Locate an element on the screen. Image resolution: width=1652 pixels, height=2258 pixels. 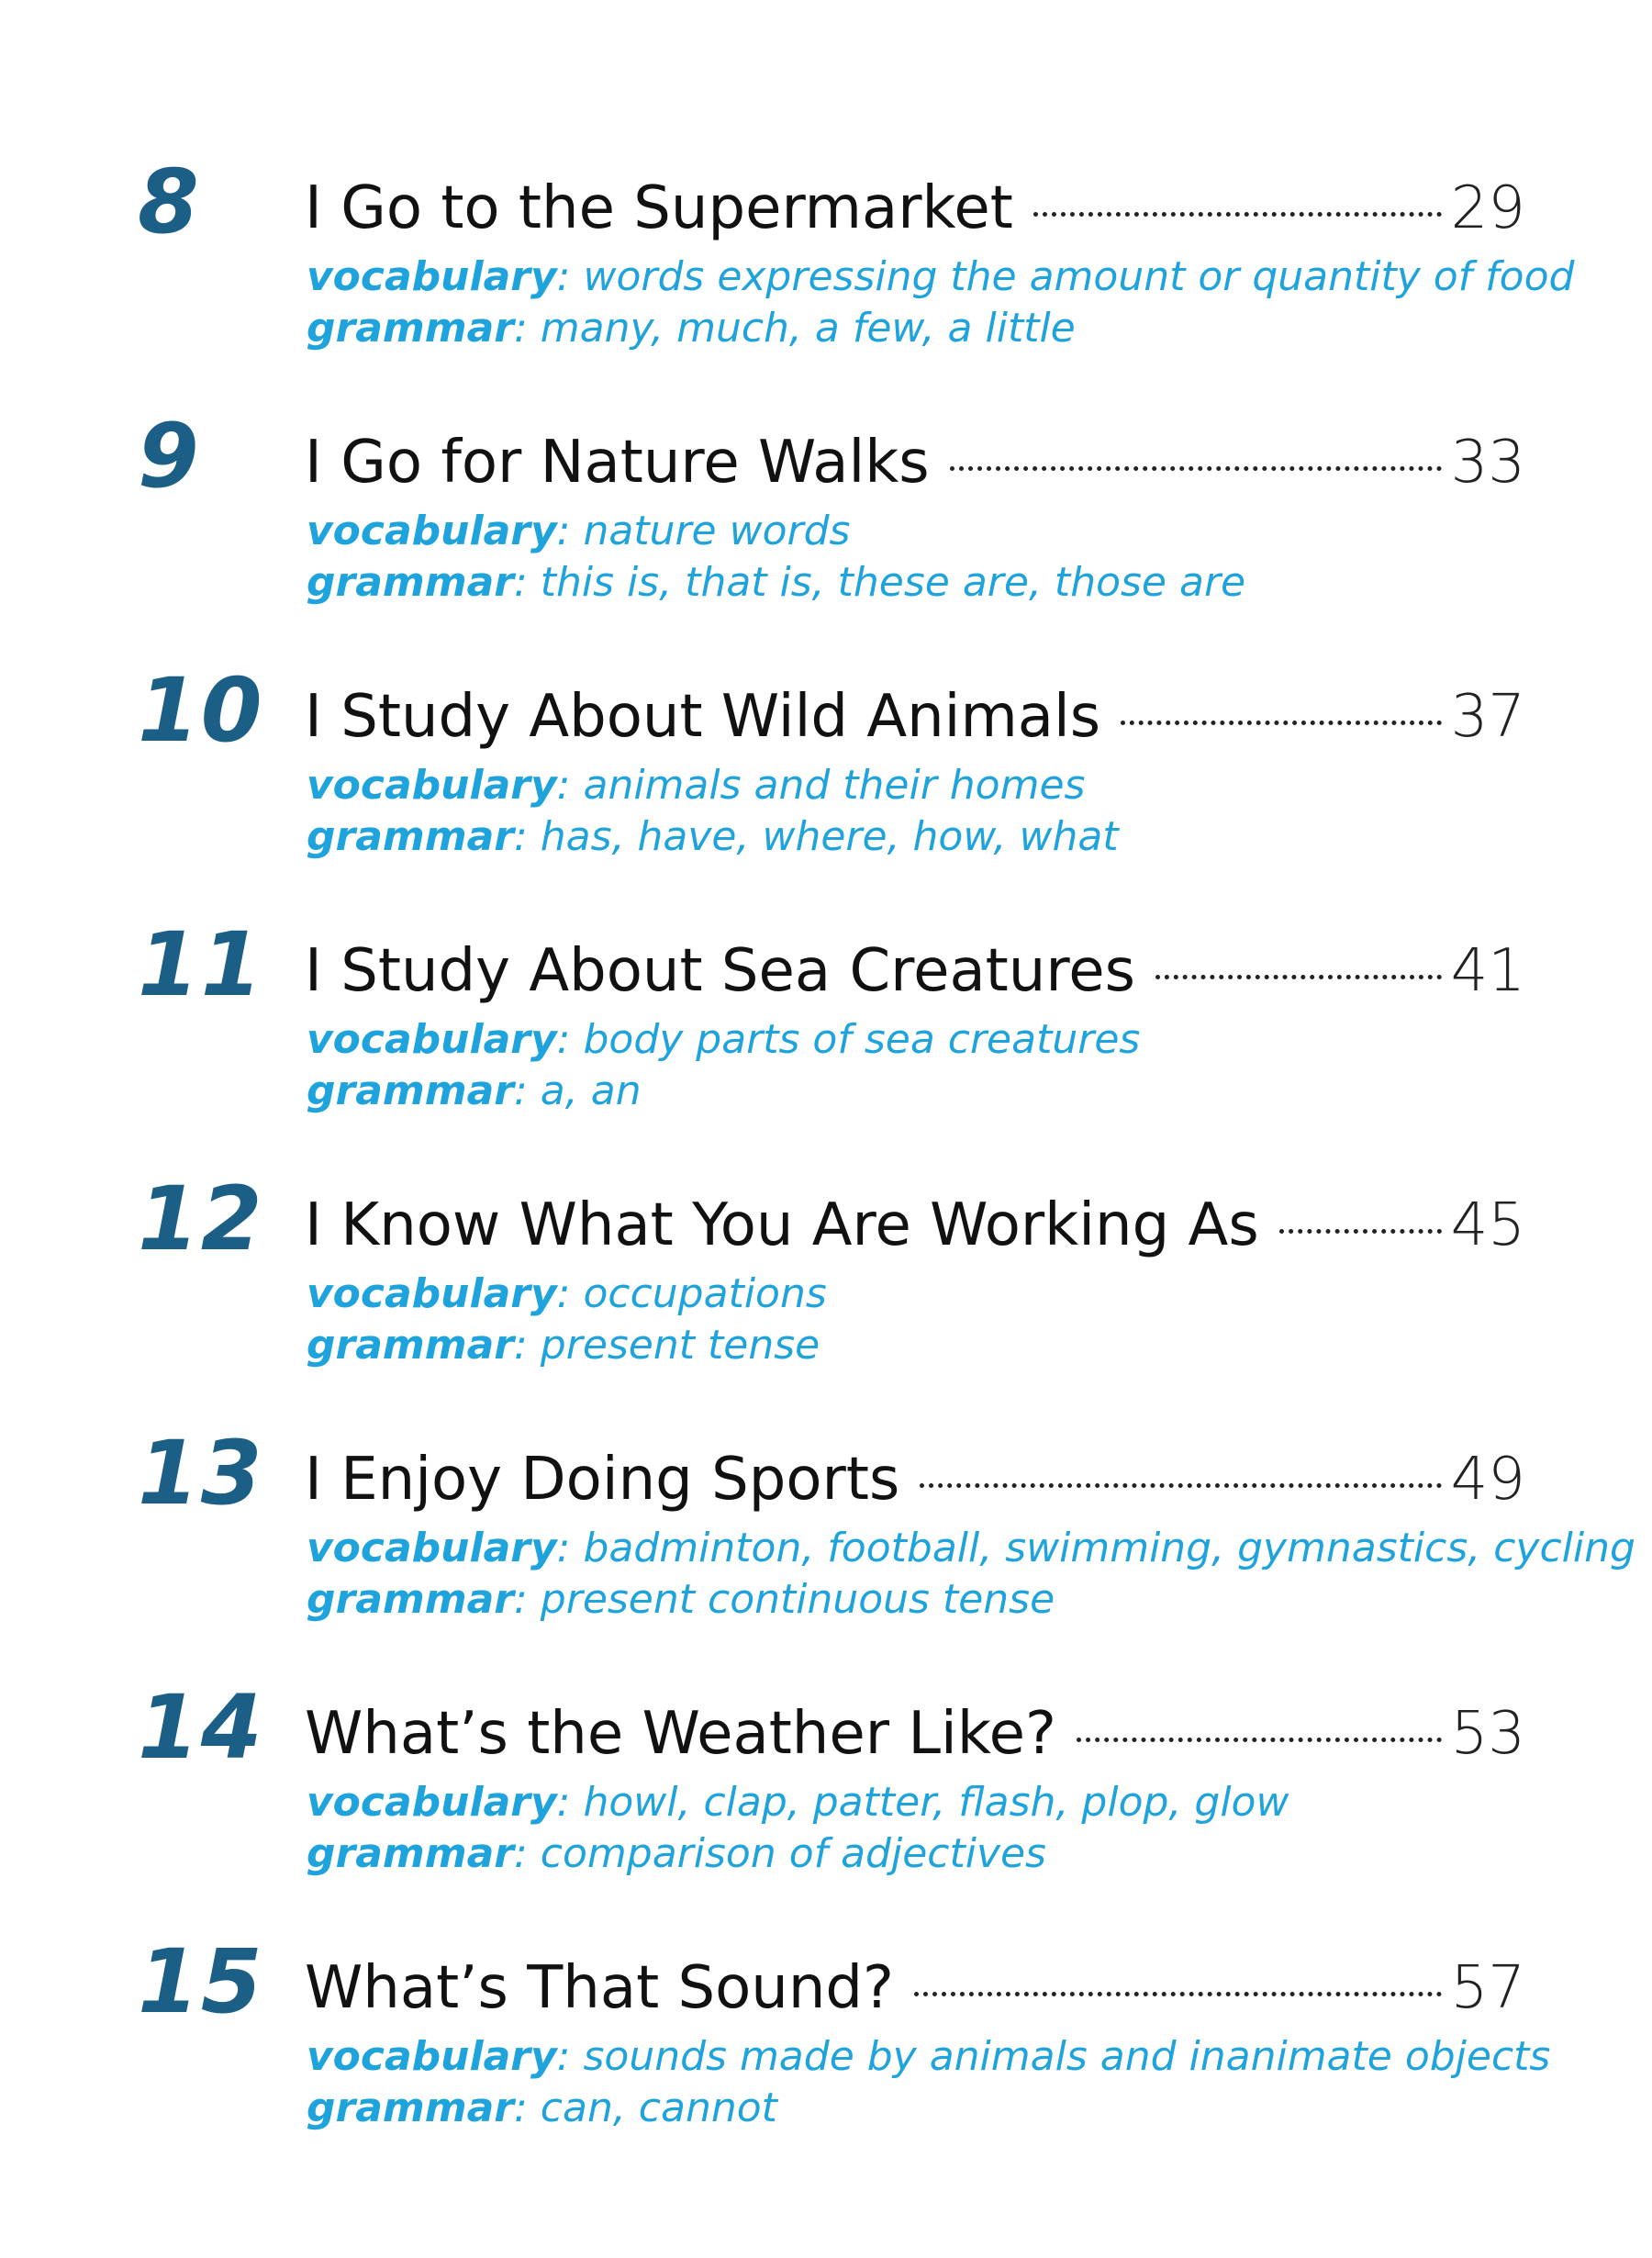
vocabulary-text: : occupations is located at coordinates (692, 1293).